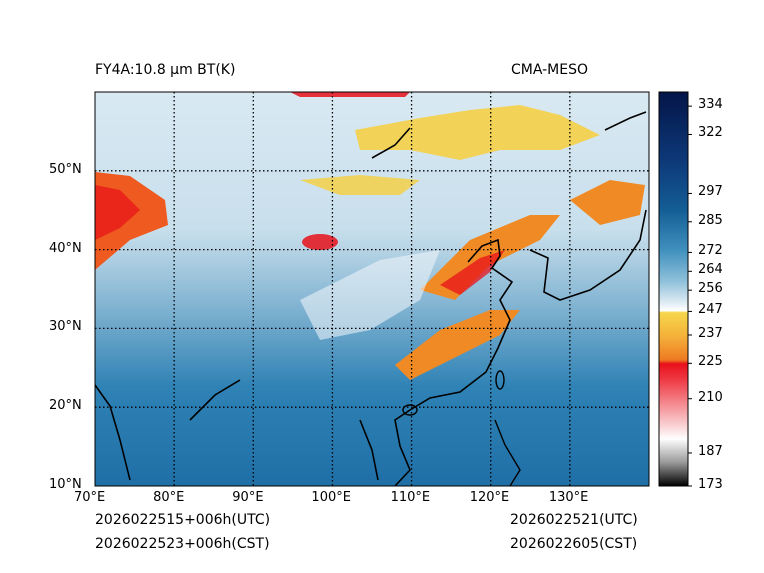 This screenshot has width=764, height=573. Describe the element at coordinates (588, 255) in the screenshot. I see `coastline-korea-japan` at that location.